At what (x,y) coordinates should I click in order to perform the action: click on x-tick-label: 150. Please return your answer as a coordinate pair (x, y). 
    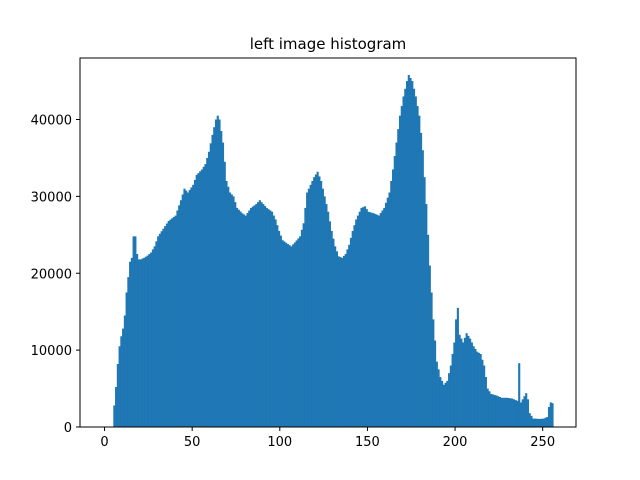
    Looking at the image, I should click on (367, 442).